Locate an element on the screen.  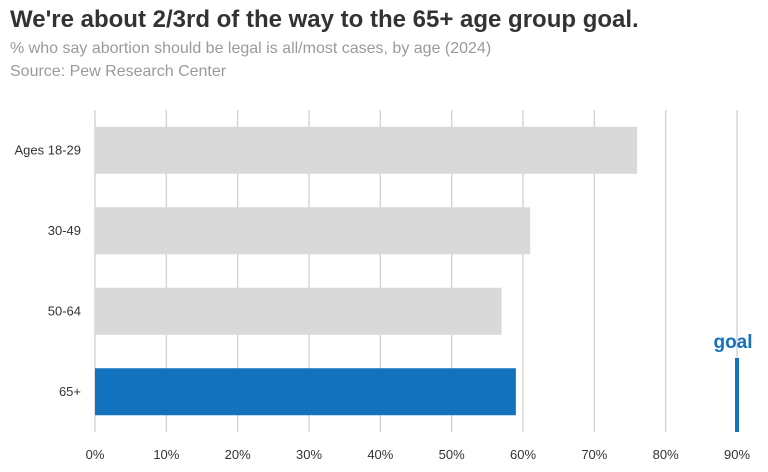
x-tick-label-30: 30% is located at coordinates (309, 454).